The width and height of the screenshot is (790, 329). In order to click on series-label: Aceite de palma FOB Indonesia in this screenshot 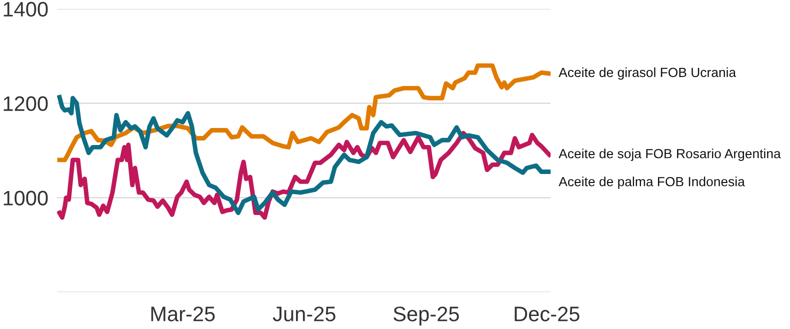, I will do `click(651, 182)`.